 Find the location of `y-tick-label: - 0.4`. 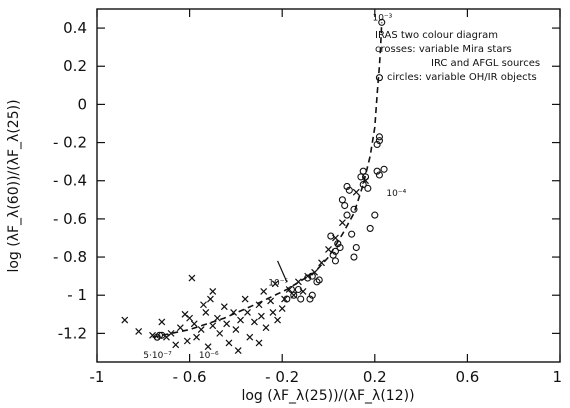

y-tick-label: - 0.4 is located at coordinates (70, 181).